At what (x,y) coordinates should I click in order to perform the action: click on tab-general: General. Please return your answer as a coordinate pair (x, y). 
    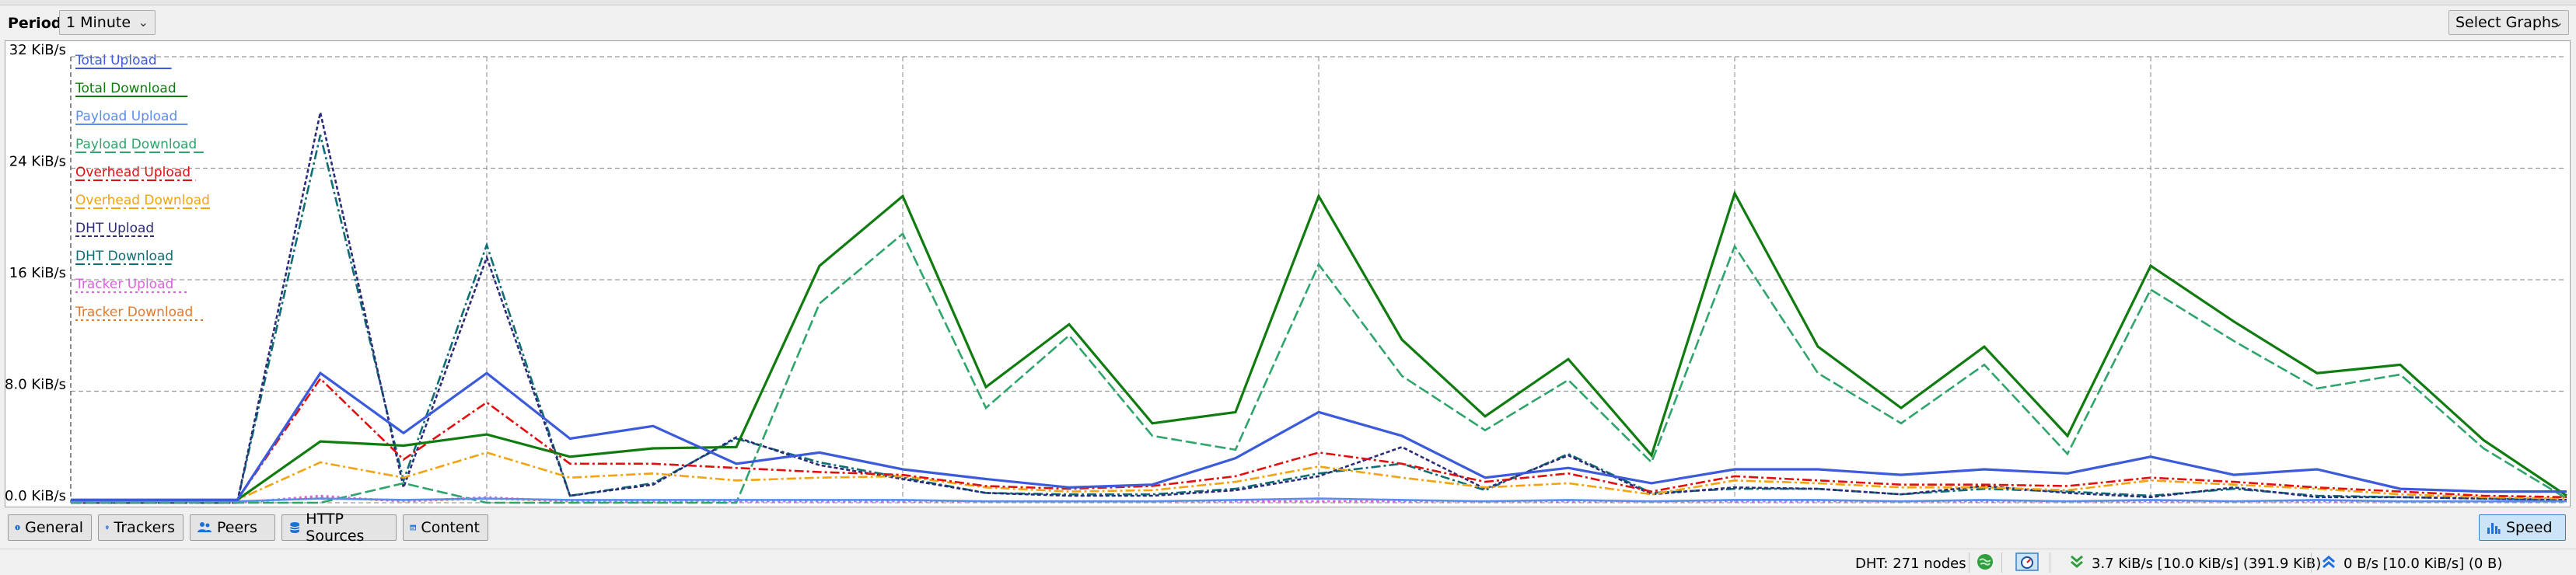
    Looking at the image, I should click on (50, 527).